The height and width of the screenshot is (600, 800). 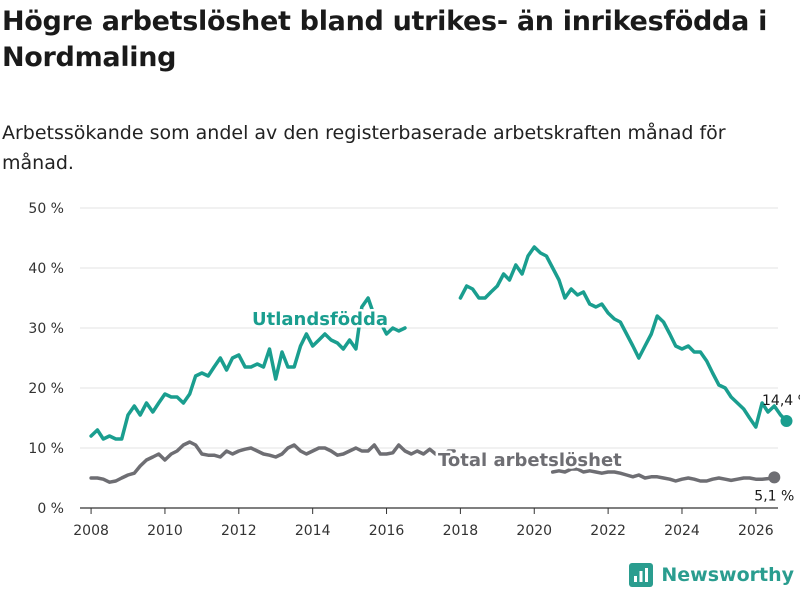 What do you see at coordinates (530, 460) in the screenshot?
I see `series-label-total: Total arbetslöshet` at bounding box center [530, 460].